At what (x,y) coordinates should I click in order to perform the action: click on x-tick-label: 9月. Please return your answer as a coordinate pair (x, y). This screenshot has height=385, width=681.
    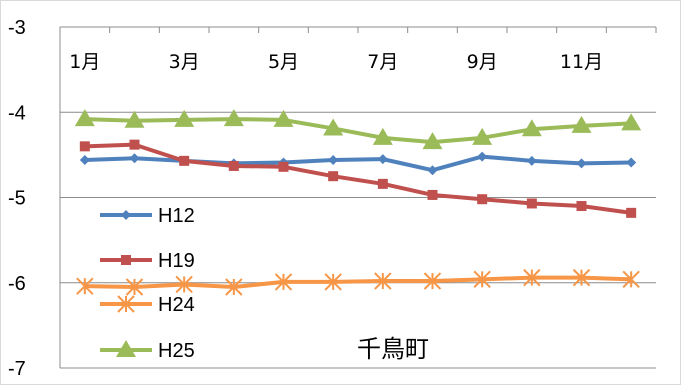
    Looking at the image, I should click on (482, 62).